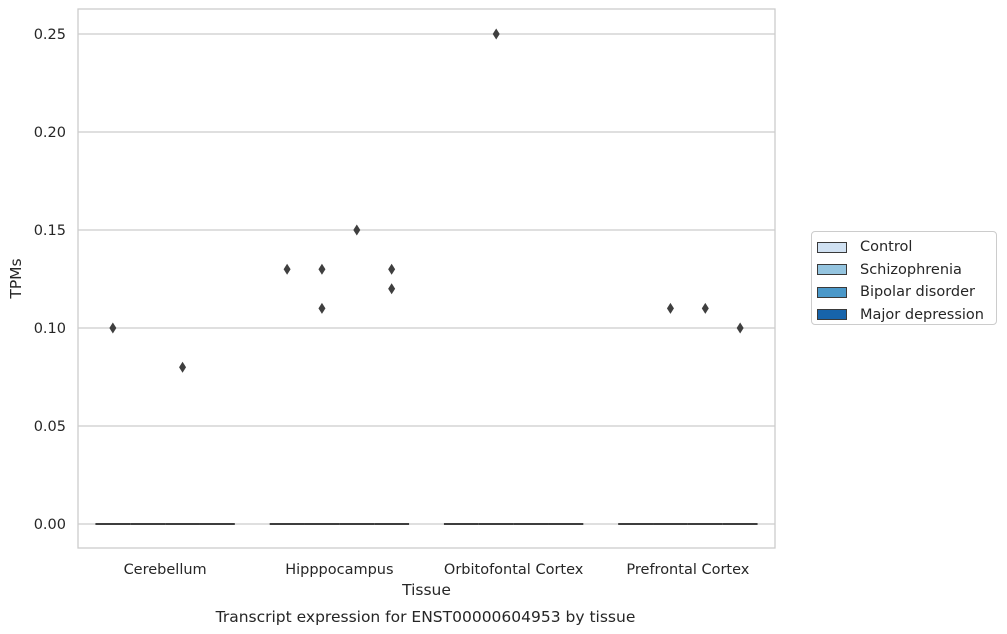 The height and width of the screenshot is (634, 1007). I want to click on x-tick-label: Hipppocampus, so click(339, 570).